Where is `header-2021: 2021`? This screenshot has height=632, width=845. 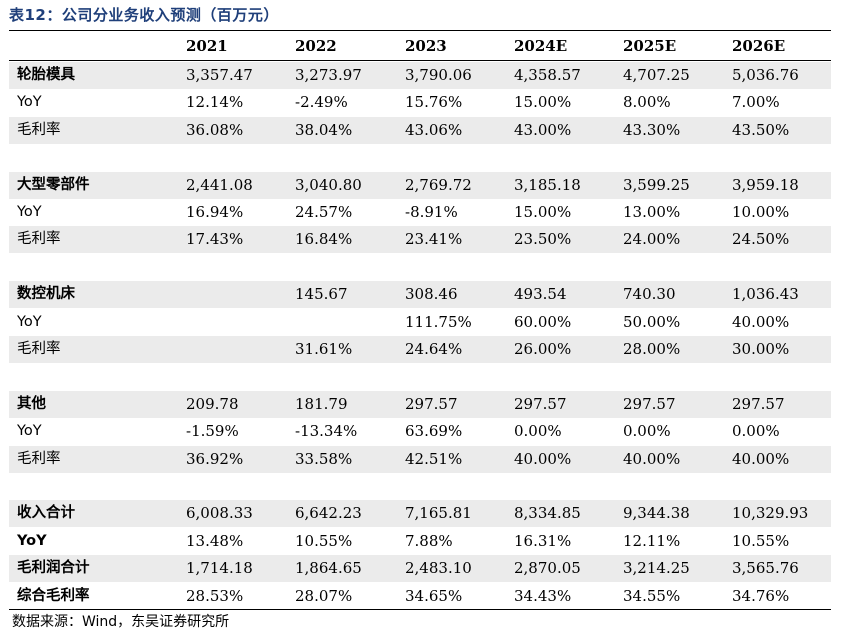
header-2021: 2021 is located at coordinates (207, 46).